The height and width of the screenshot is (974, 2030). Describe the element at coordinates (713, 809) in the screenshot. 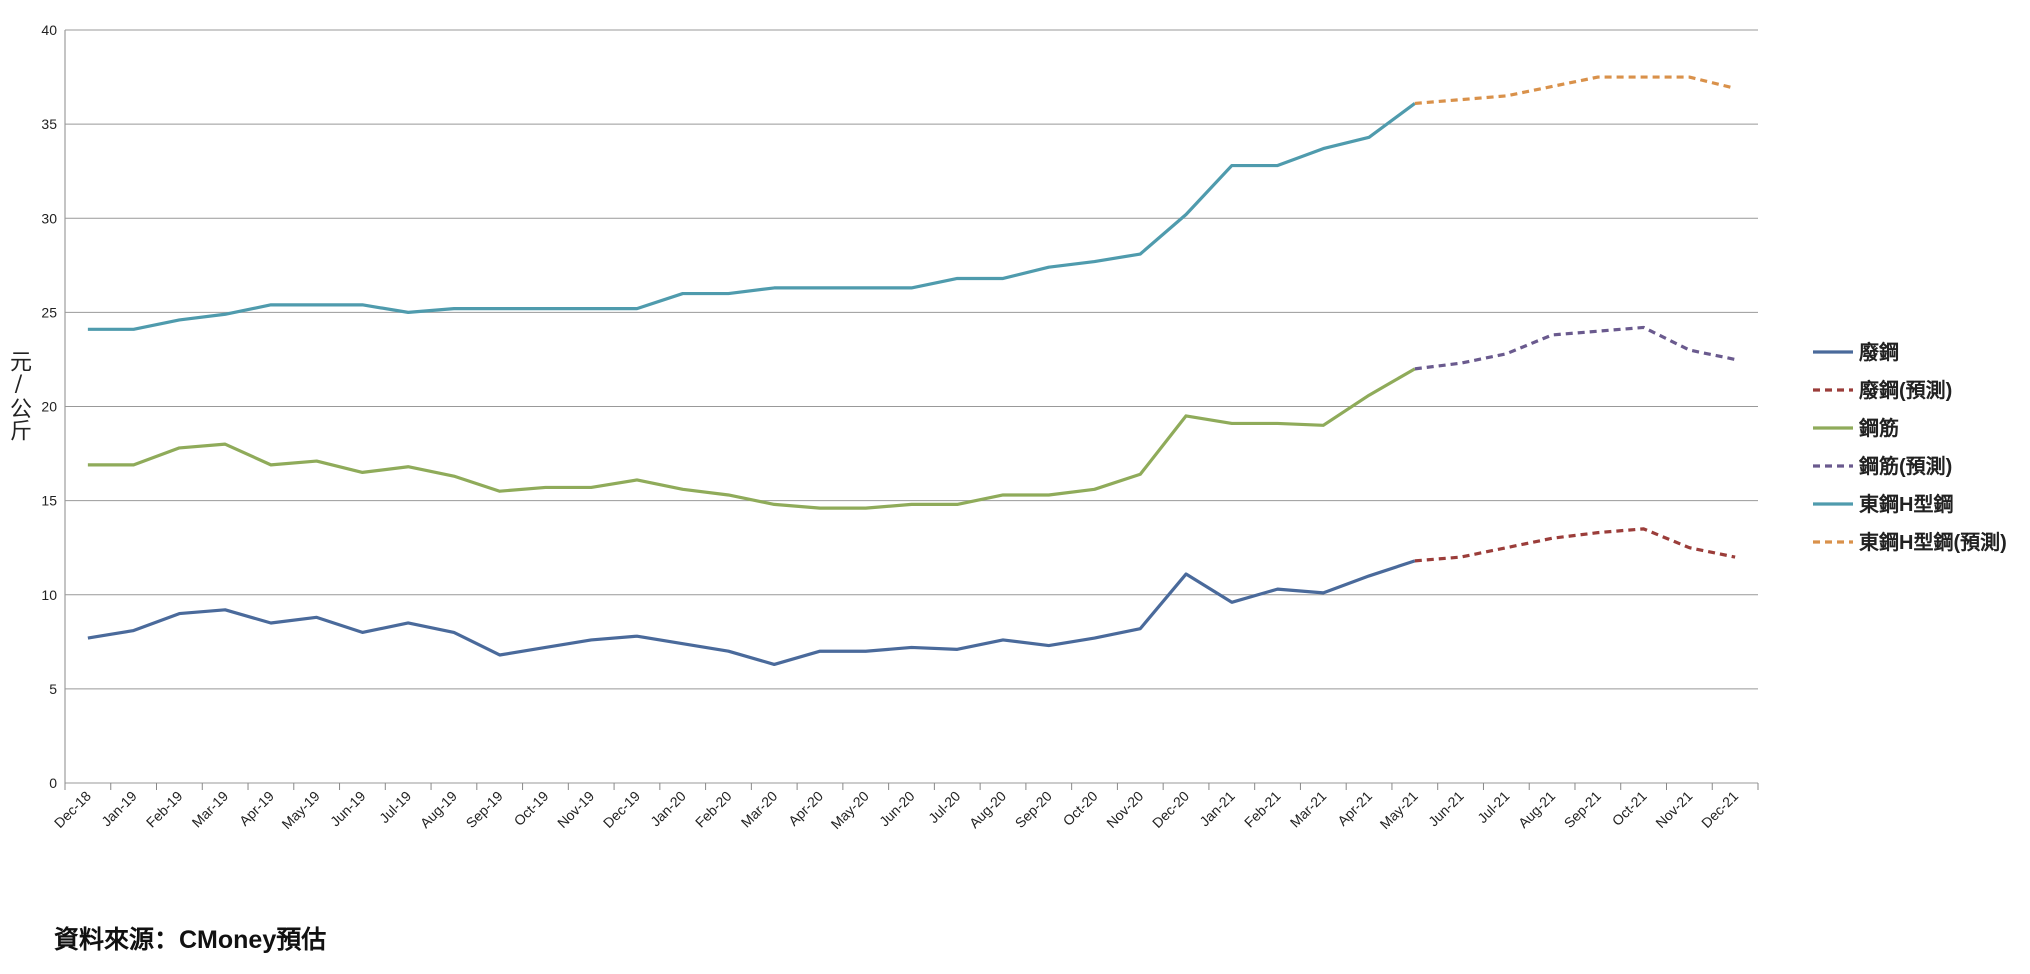

I see `x-tick-label: Feb-20` at that location.